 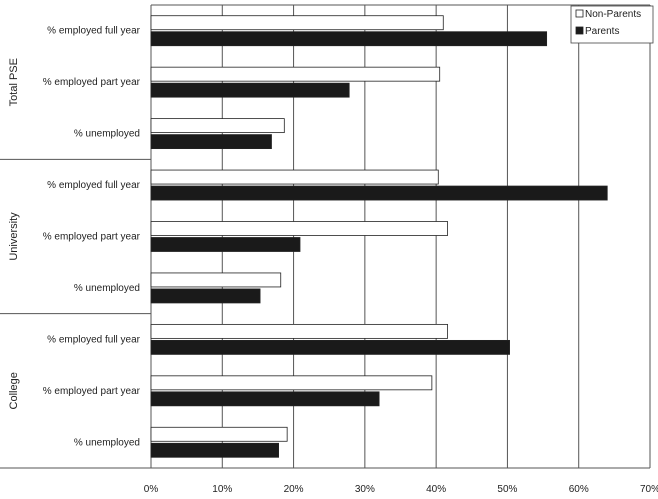 I want to click on x-tick-label: 30%, so click(x=365, y=489).